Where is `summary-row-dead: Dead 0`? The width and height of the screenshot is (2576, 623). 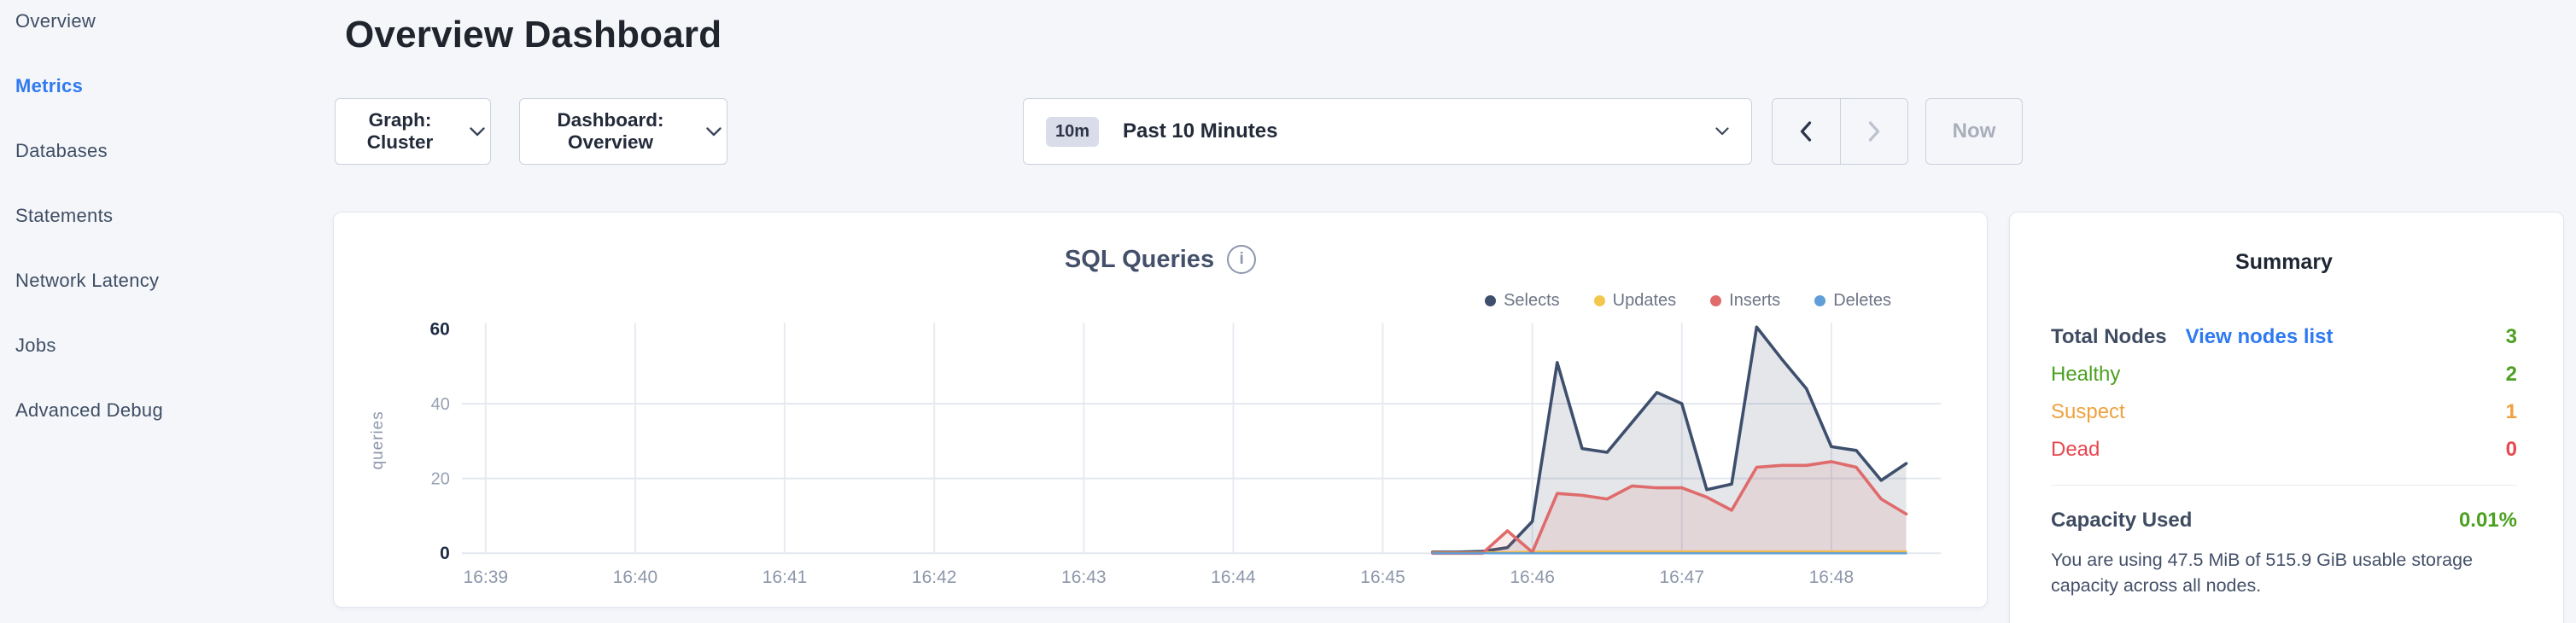 summary-row-dead: Dead 0 is located at coordinates (2284, 450).